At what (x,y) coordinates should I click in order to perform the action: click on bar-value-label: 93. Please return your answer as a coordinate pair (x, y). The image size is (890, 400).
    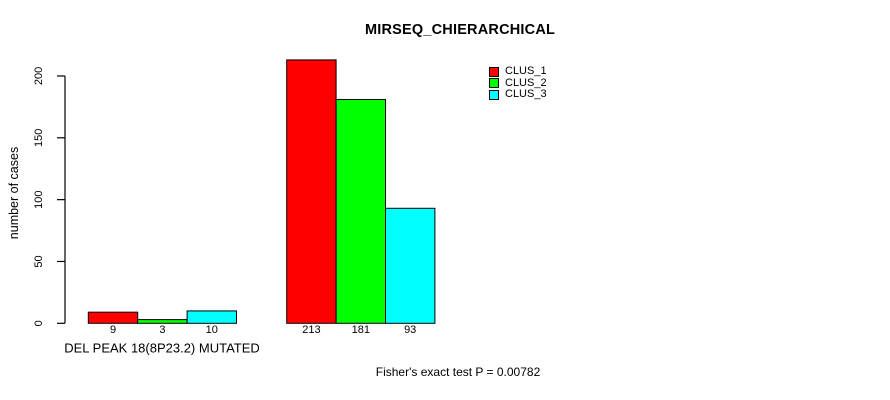
    Looking at the image, I should click on (410, 330).